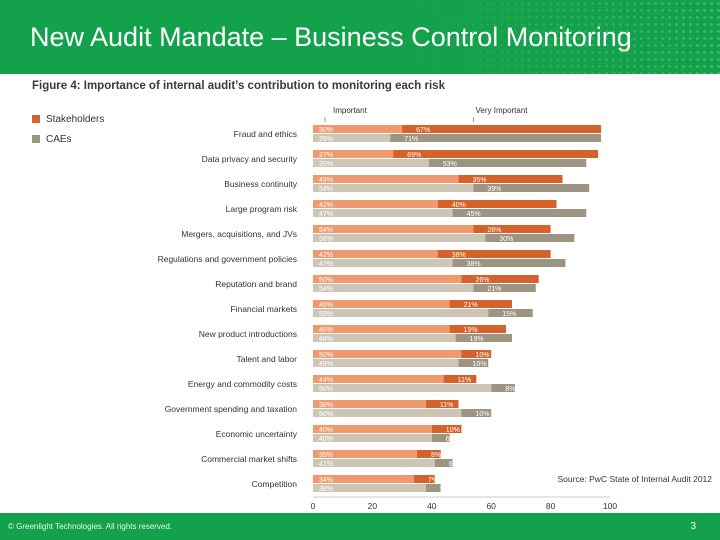 This screenshot has width=720, height=540. Describe the element at coordinates (239, 234) in the screenshot. I see `category-label: Mergers, acquisitions, and JVs` at that location.